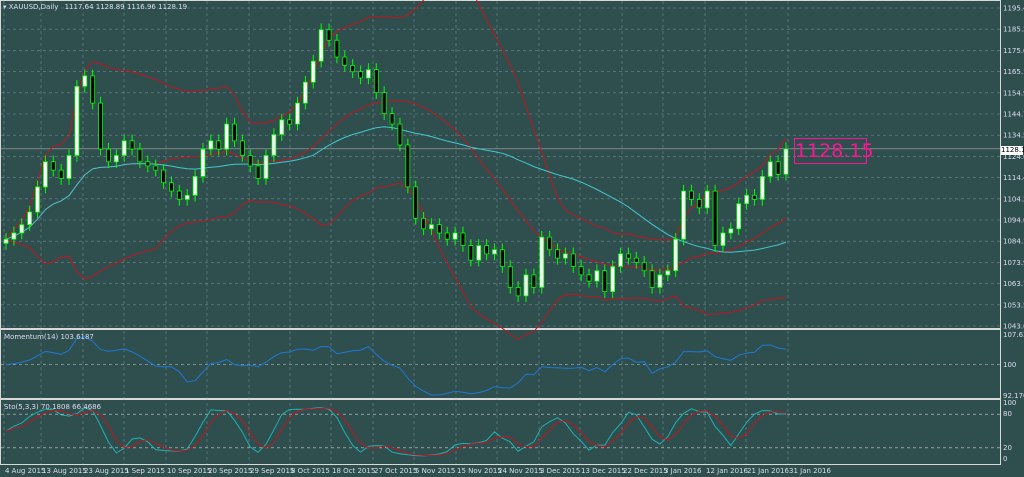  Describe the element at coordinates (353, 471) in the screenshot. I see `date-tick-label: 18 Oct 2015` at that location.